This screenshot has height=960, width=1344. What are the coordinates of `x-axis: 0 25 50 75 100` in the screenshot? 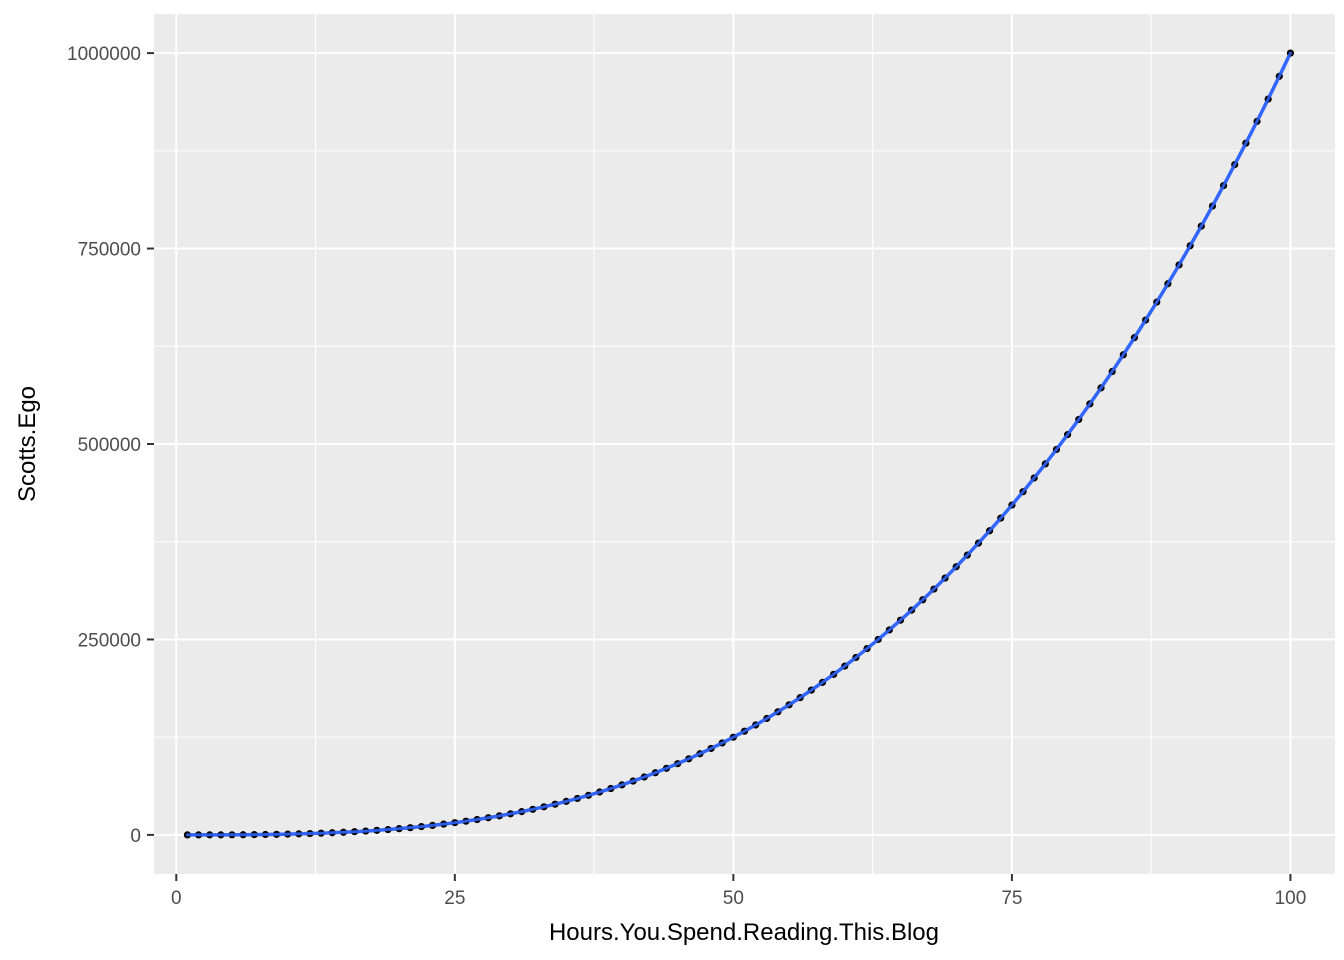 It's located at (738, 891).